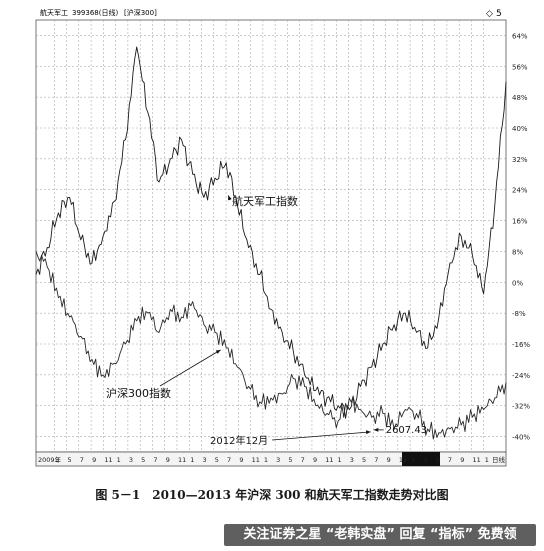  What do you see at coordinates (520, 67) in the screenshot?
I see `y-tick-label: 56%` at bounding box center [520, 67].